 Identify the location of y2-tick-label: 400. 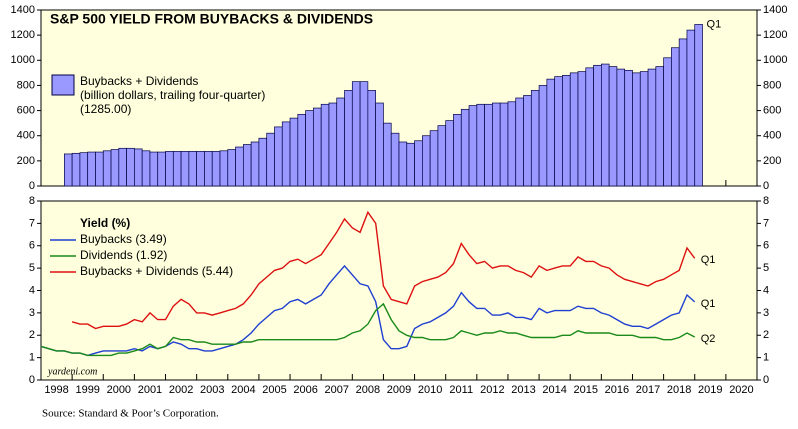
(772, 136).